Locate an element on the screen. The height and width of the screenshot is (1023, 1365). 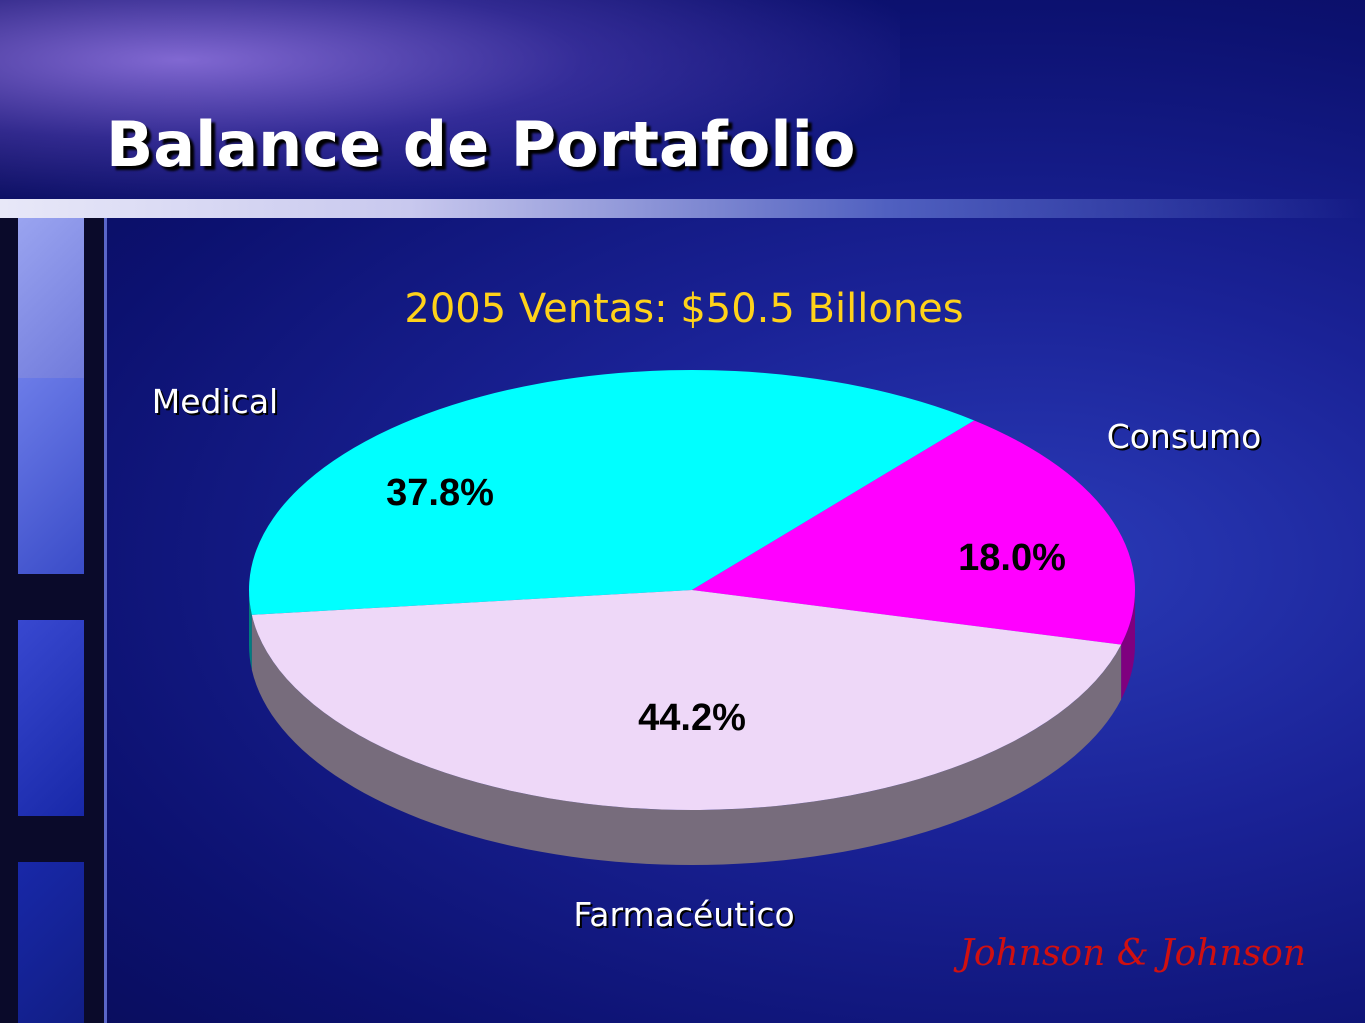
logo: Johnson & Johnson is located at coordinates (1129, 953).